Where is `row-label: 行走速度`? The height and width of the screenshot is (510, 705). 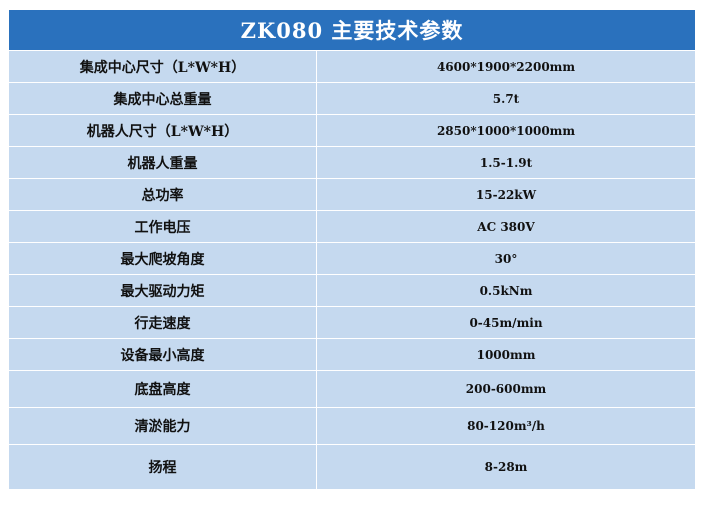
row-label: 行走速度 is located at coordinates (162, 322).